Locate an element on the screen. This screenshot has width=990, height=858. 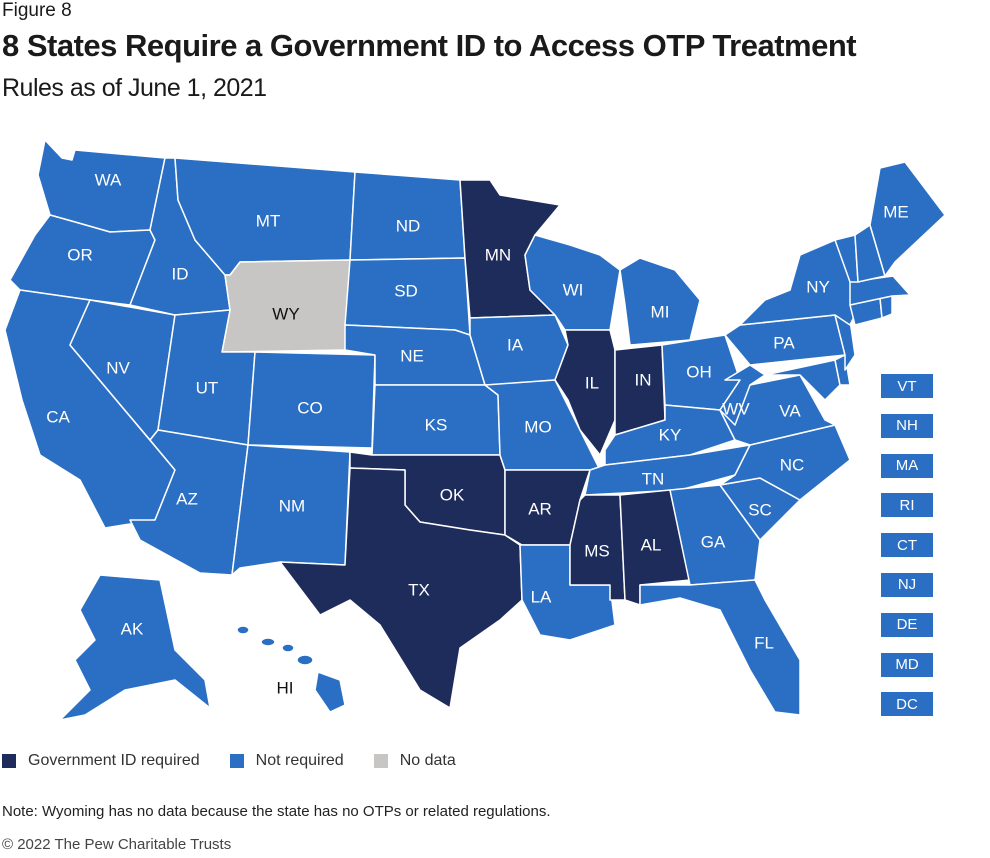
state-label-NY: NY is located at coordinates (818, 286).